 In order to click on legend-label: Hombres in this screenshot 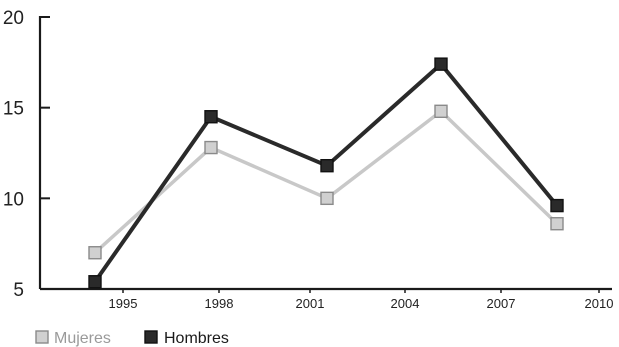, I will do `click(196, 338)`.